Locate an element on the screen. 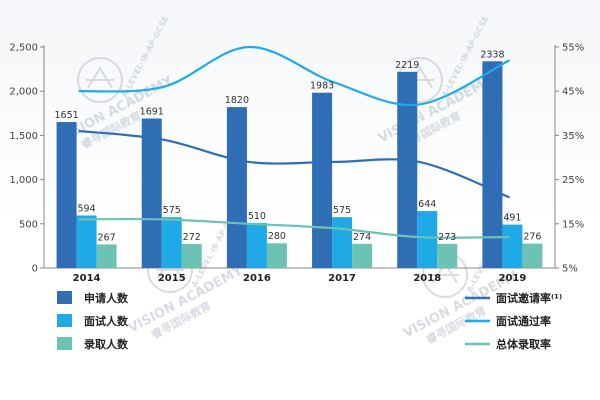  bar-value-label: 1820 is located at coordinates (237, 100).